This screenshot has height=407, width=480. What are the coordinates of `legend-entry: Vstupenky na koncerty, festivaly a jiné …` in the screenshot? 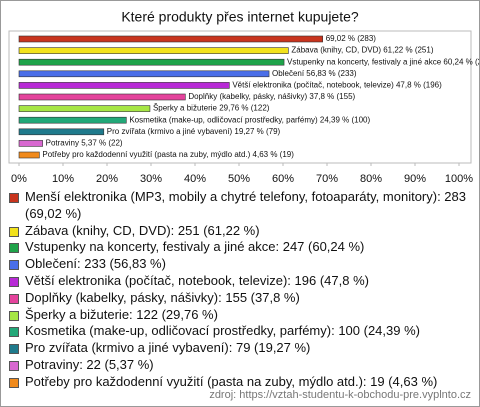 It's located at (240, 247).